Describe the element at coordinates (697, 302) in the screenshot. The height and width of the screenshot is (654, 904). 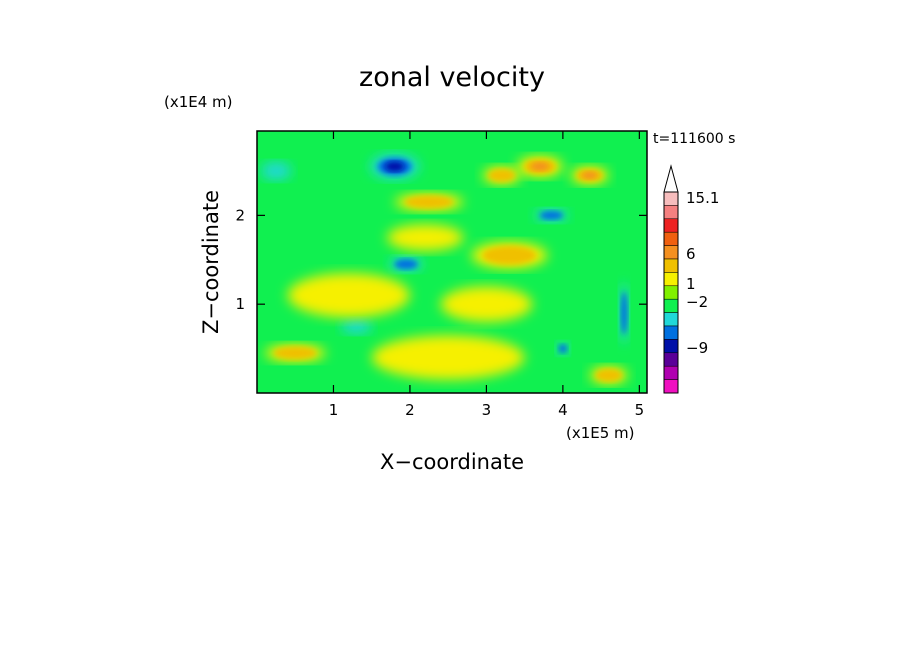
I see `colorbar-label: −2` at that location.